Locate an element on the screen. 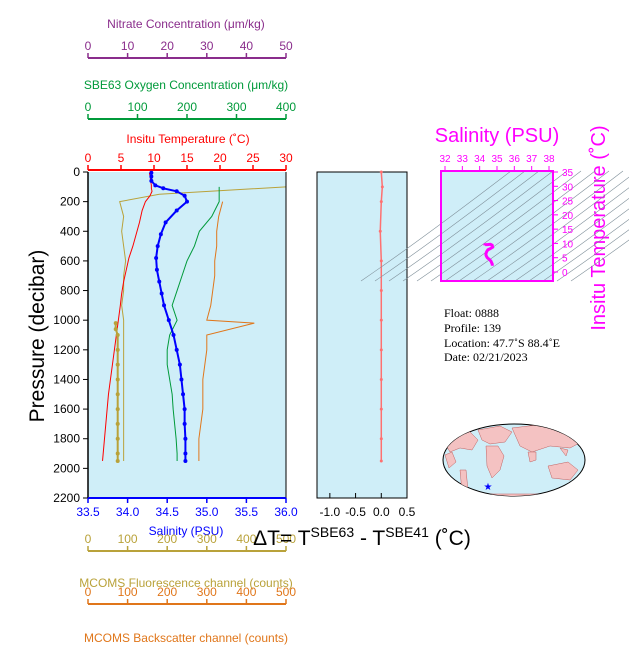 This screenshot has height=669, width=629. delta-axis-label: ΔT= TSBE63 - TSBE41 (˚C) is located at coordinates (362, 537).